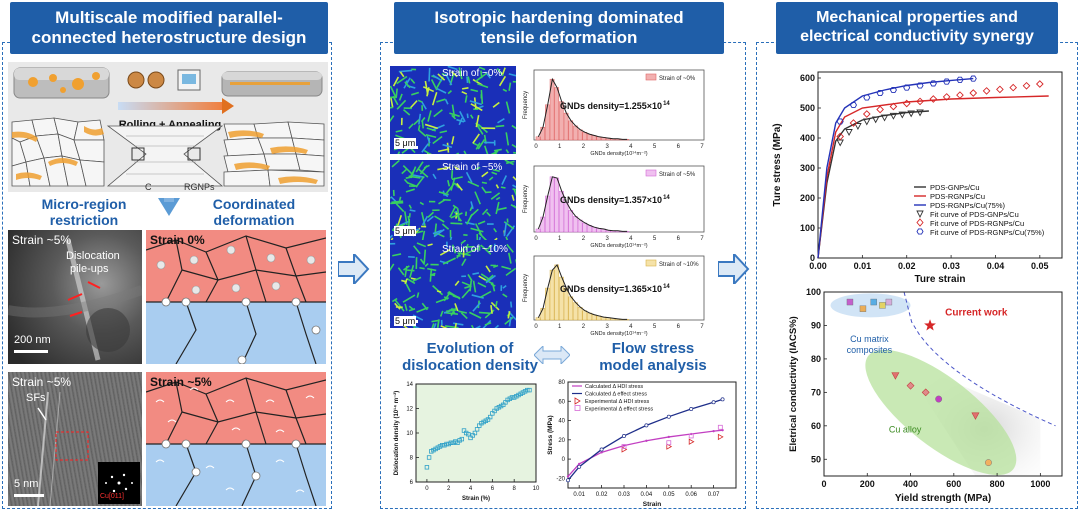  Describe the element at coordinates (988, 463) in the screenshot. I see `cu-alloy-point` at that location.